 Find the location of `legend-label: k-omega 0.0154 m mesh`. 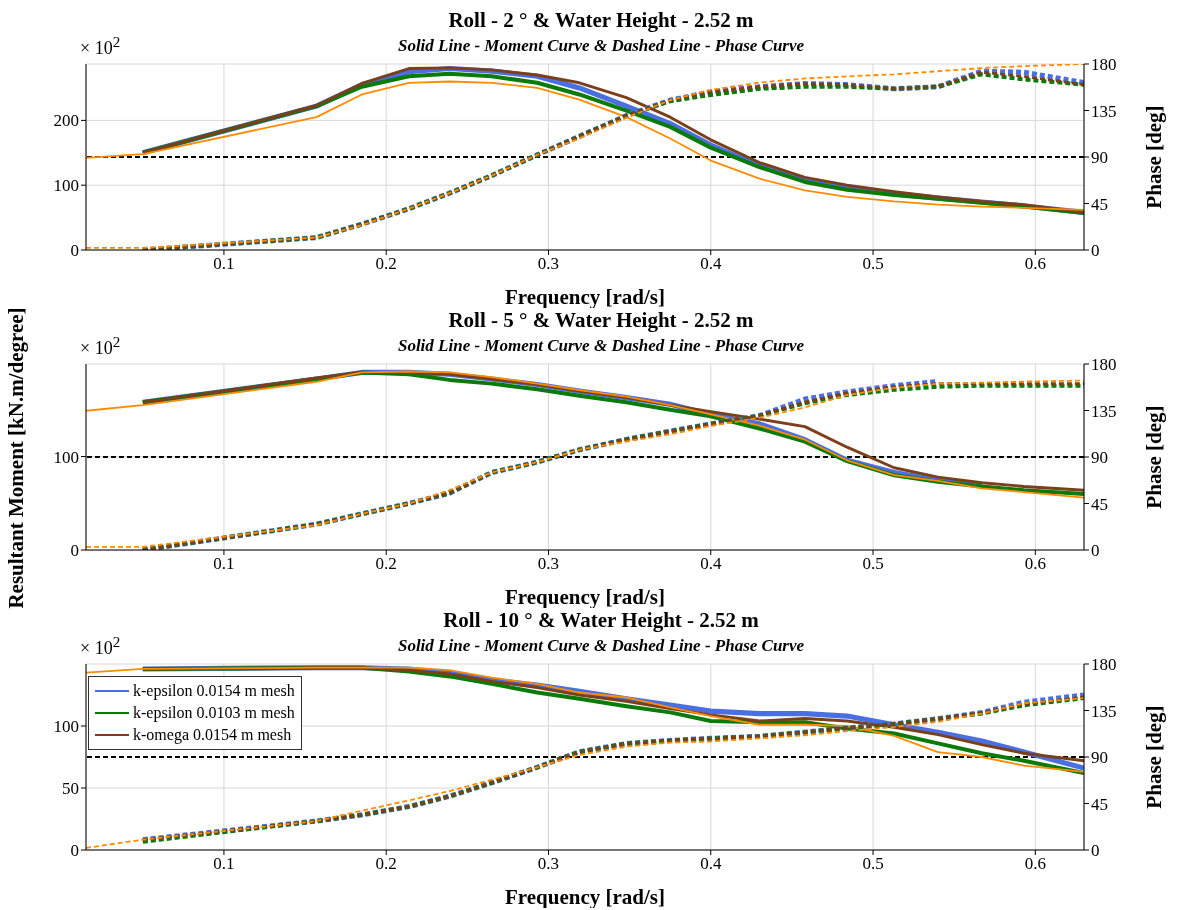

legend-label: k-omega 0.0154 m mesh is located at coordinates (212, 735).